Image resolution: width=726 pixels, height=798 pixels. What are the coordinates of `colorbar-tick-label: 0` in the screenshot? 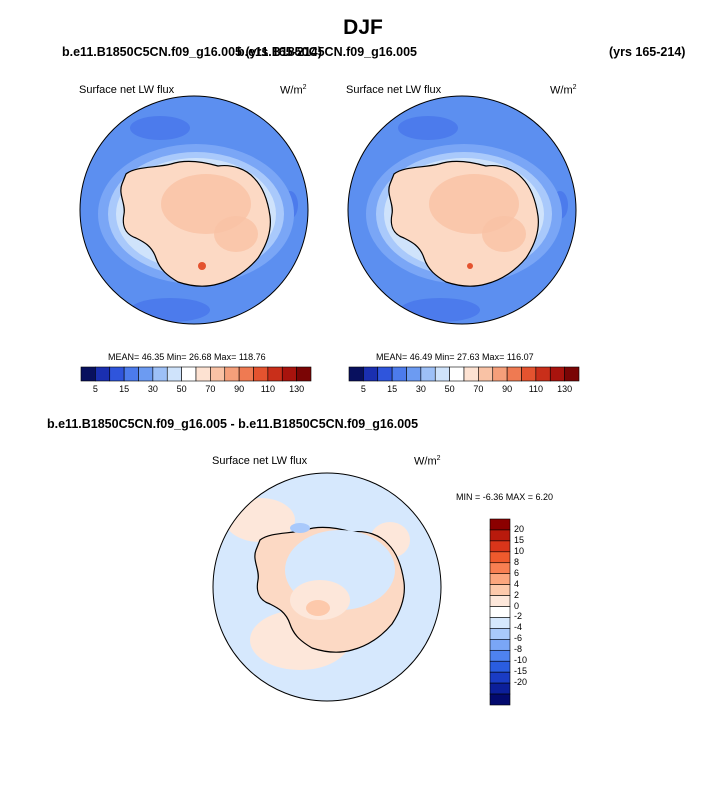 It's located at (517, 605).